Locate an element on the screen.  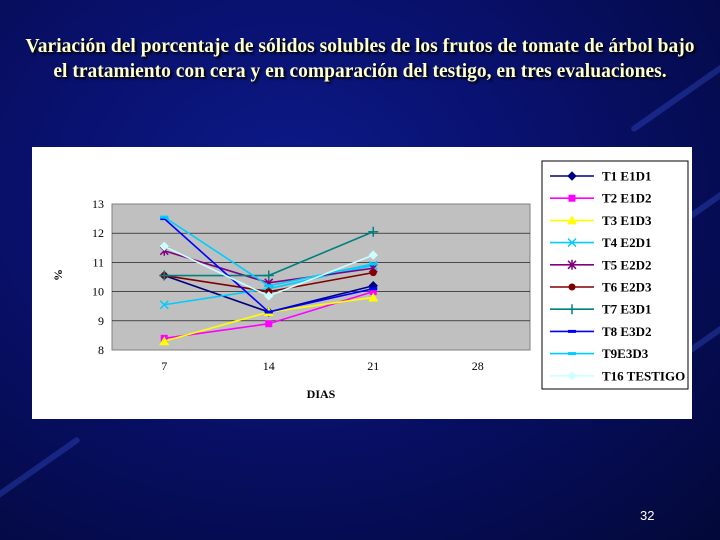
y-tick-label: 12 is located at coordinates (98, 233).